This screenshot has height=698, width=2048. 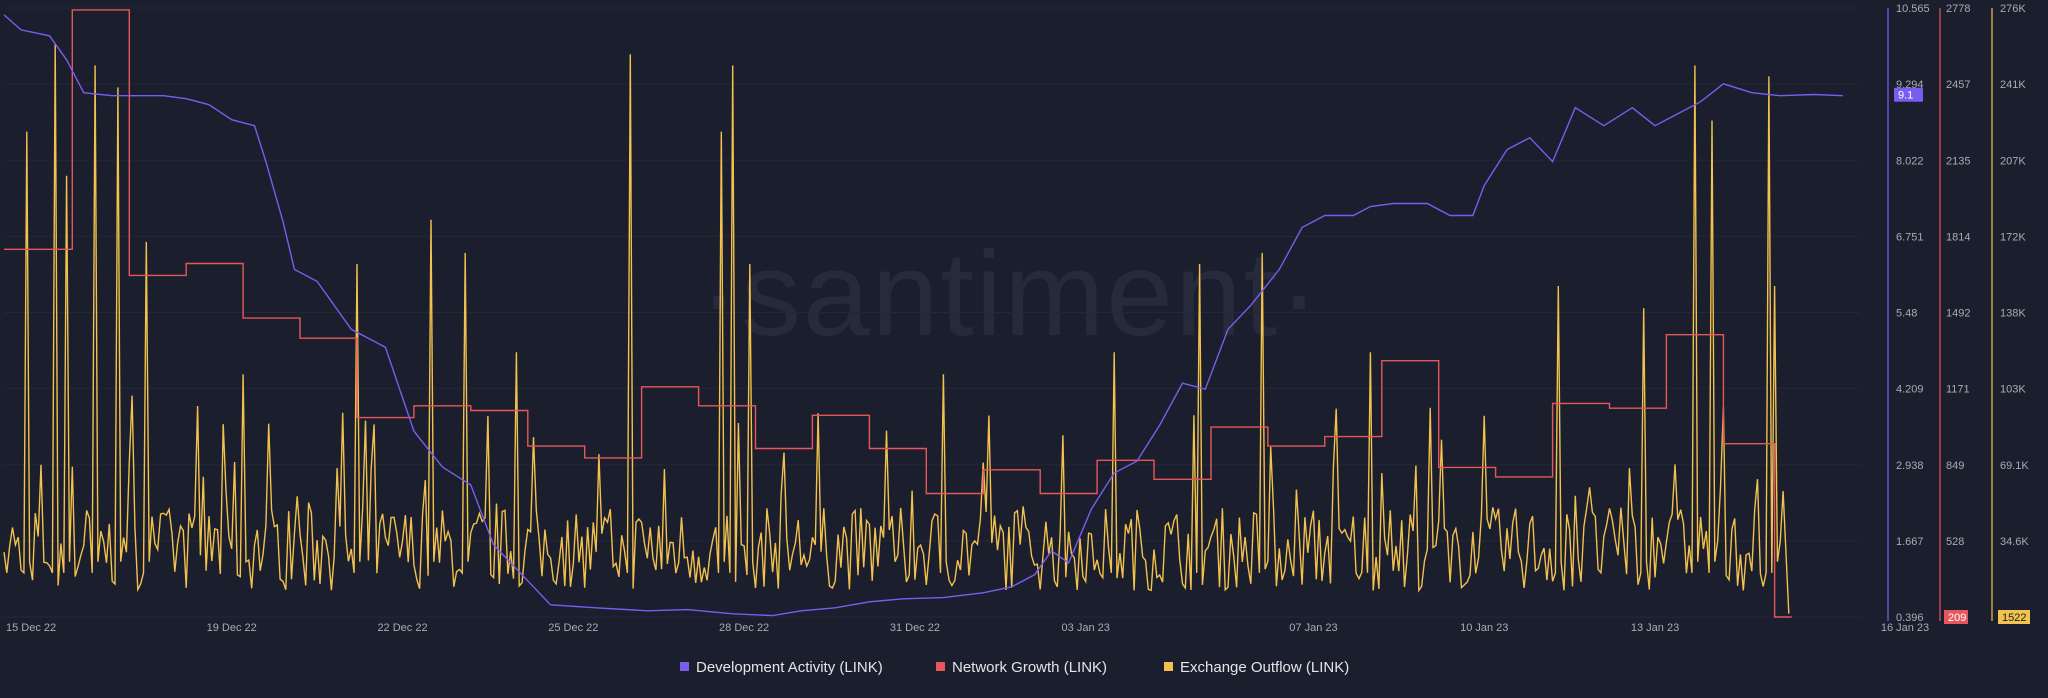 I want to click on eo-axis-tick: 138K, so click(x=2013, y=314).